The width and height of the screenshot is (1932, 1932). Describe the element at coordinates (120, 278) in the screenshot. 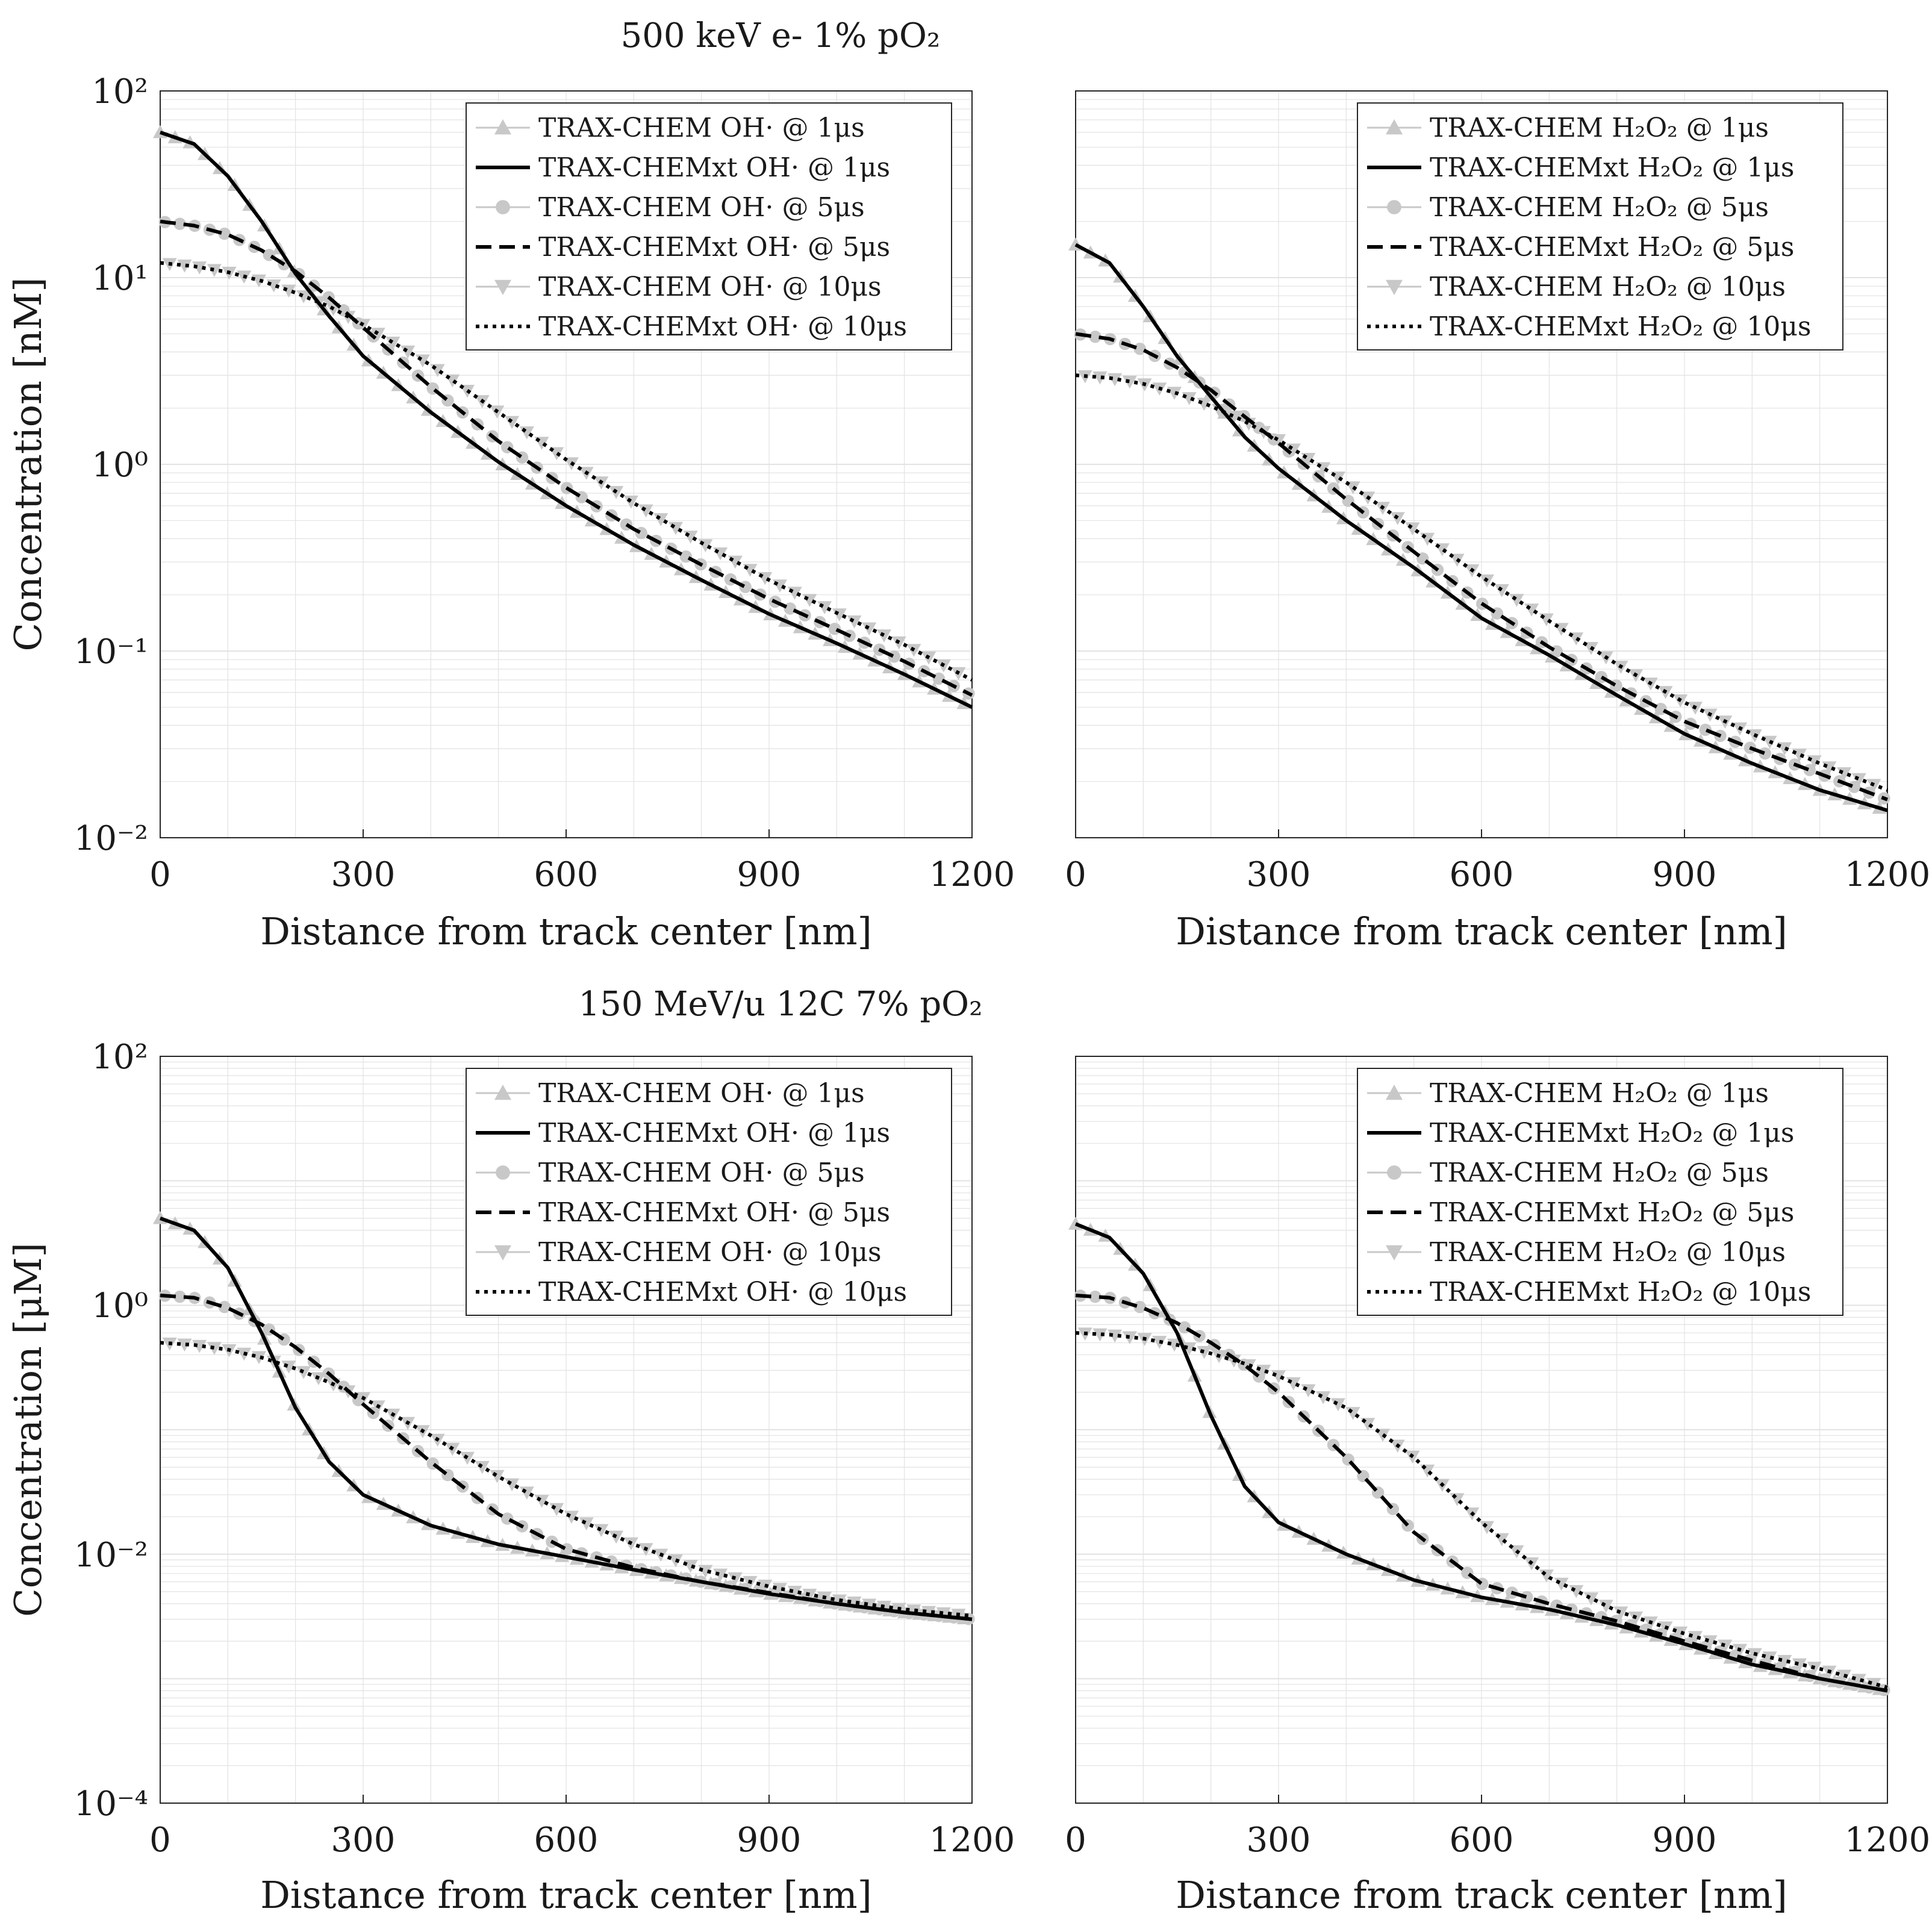

I see `y-tick-label: 10¹` at that location.